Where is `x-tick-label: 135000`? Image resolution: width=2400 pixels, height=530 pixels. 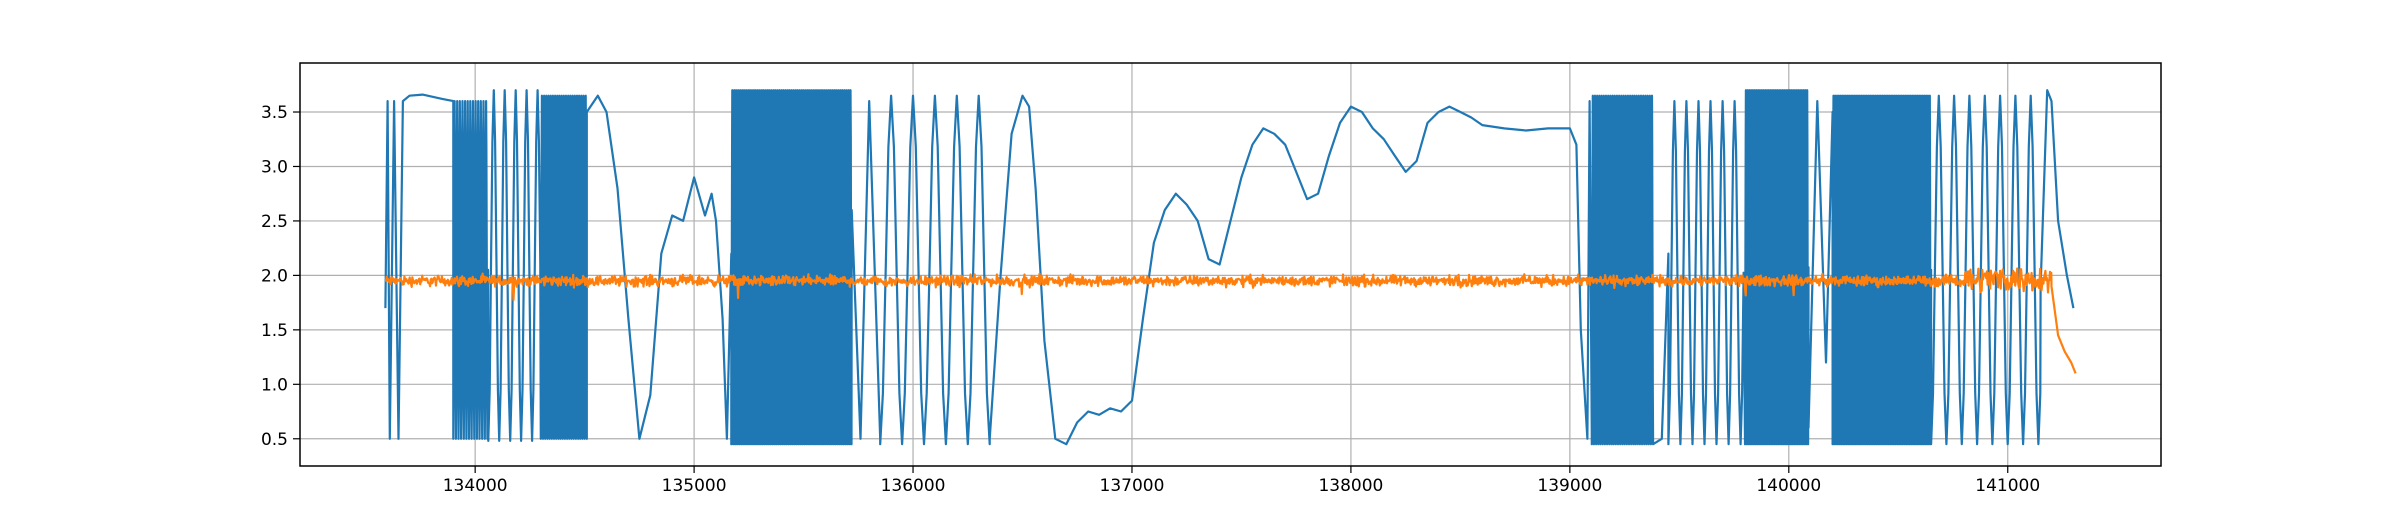
x-tick-label: 135000 is located at coordinates (694, 486).